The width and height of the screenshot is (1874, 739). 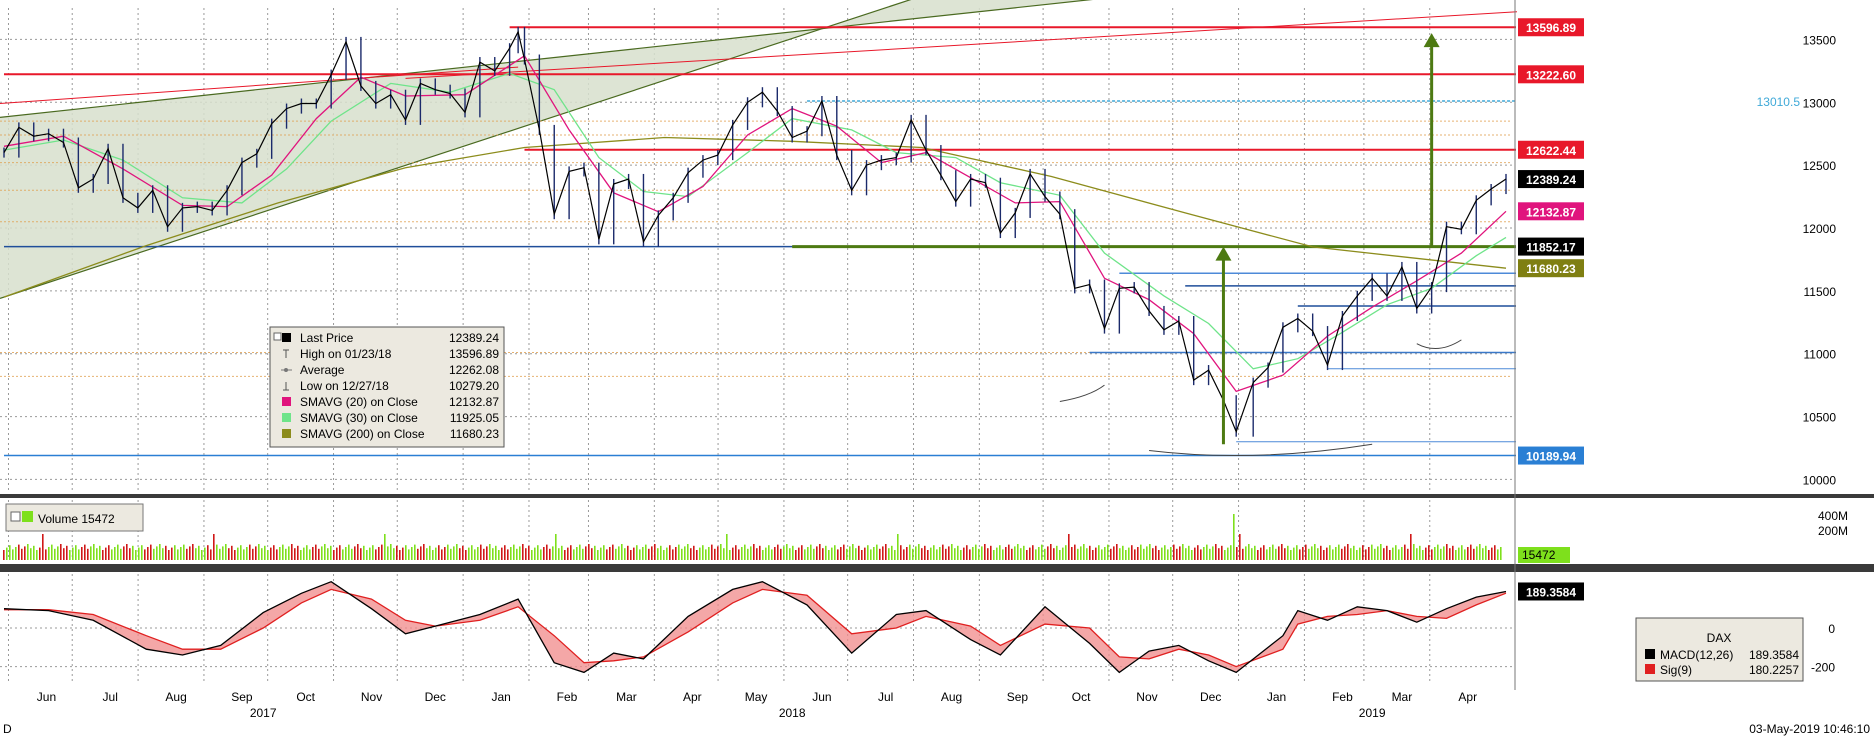 What do you see at coordinates (435, 697) in the screenshot?
I see `month-label: Dec` at bounding box center [435, 697].